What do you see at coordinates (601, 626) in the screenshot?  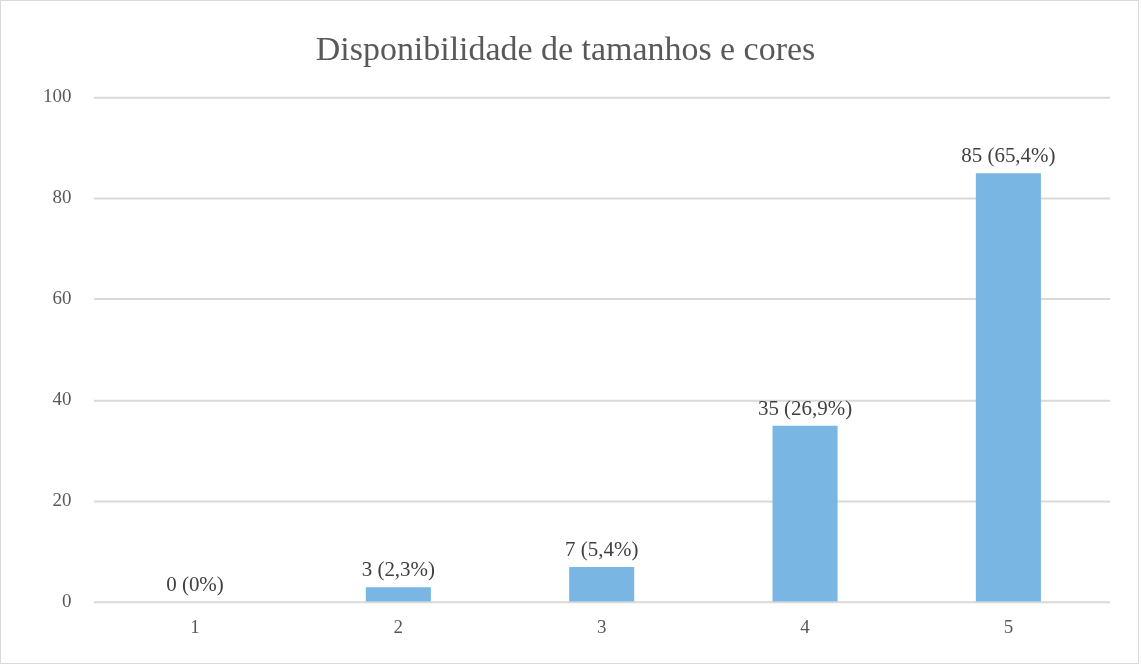 I see `x-tick-label: 3` at bounding box center [601, 626].